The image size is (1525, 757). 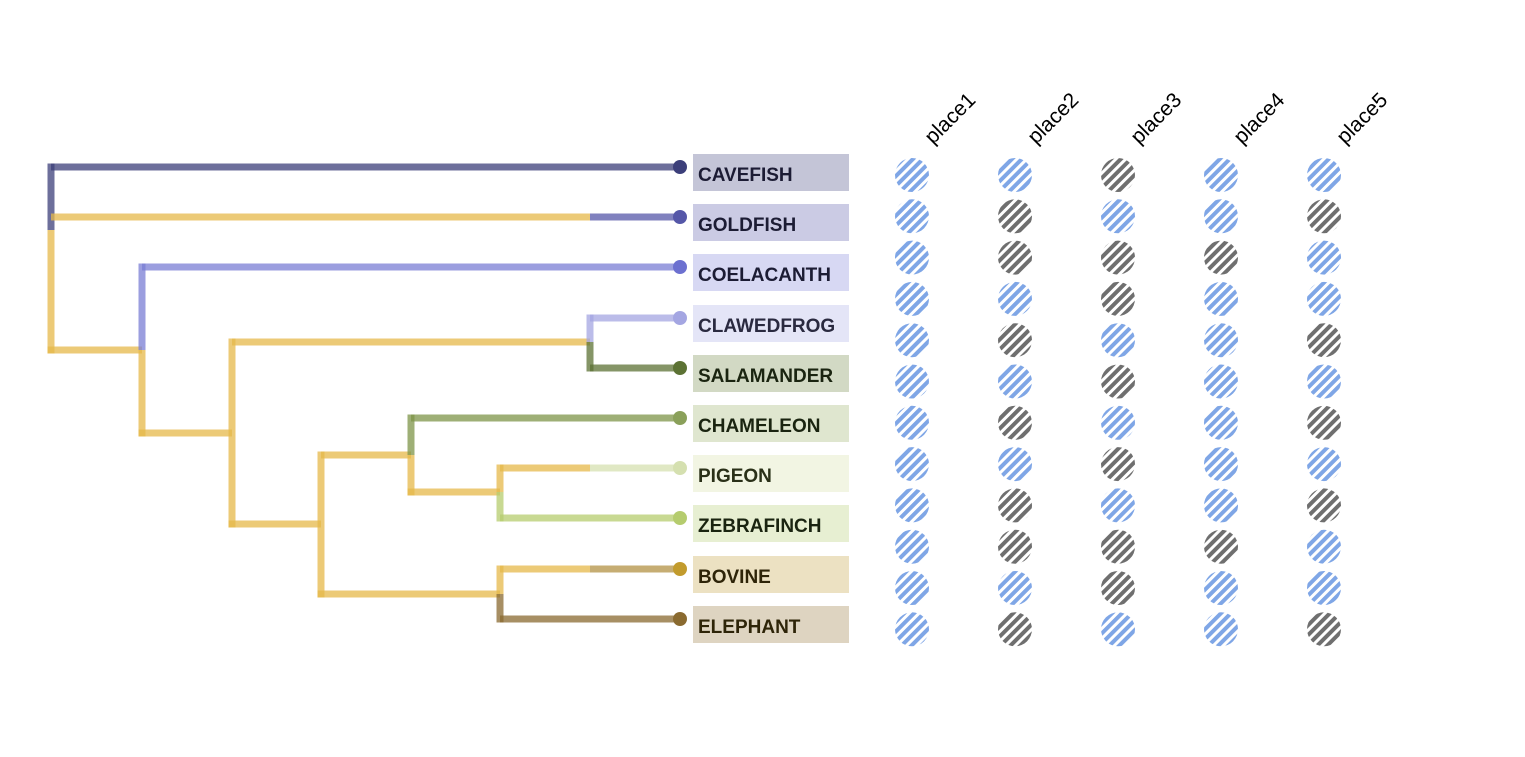 I want to click on matrix-cell-r11-place1, so click(x=912, y=588).